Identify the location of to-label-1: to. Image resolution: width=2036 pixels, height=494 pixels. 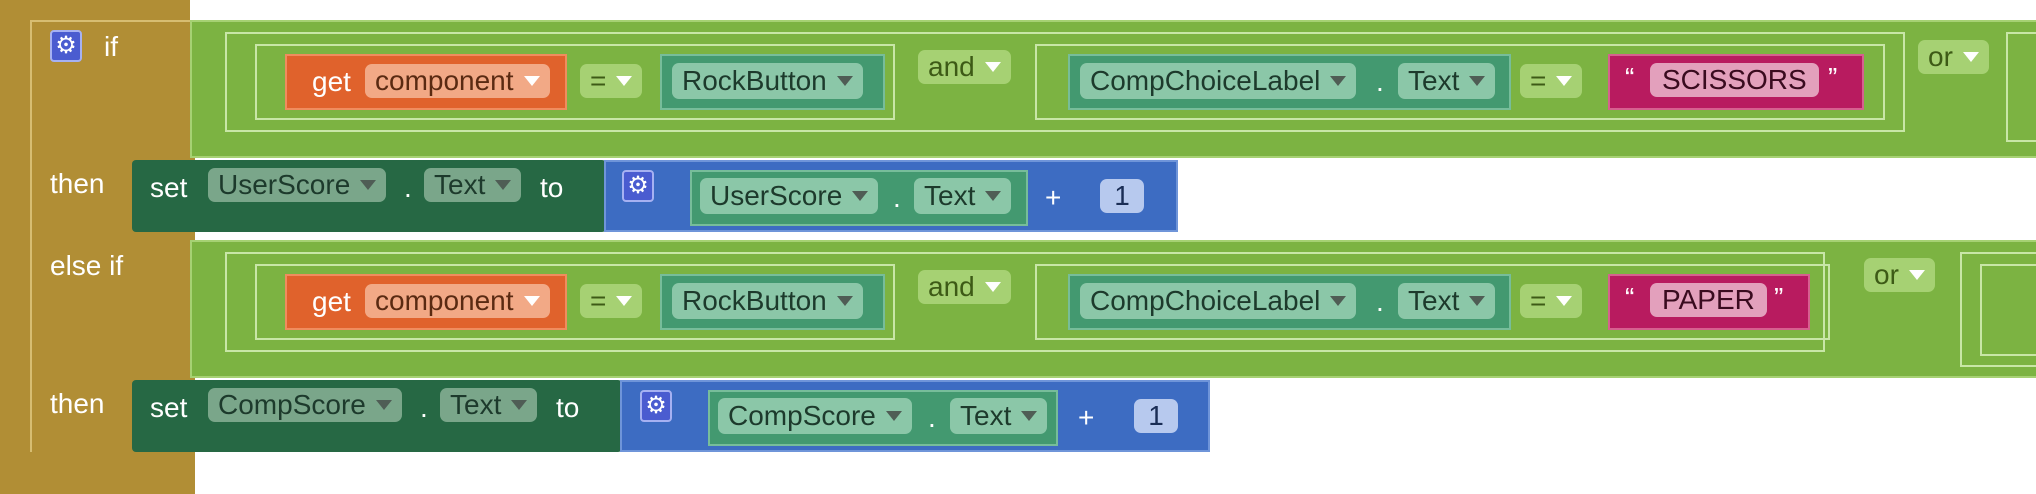
(552, 187).